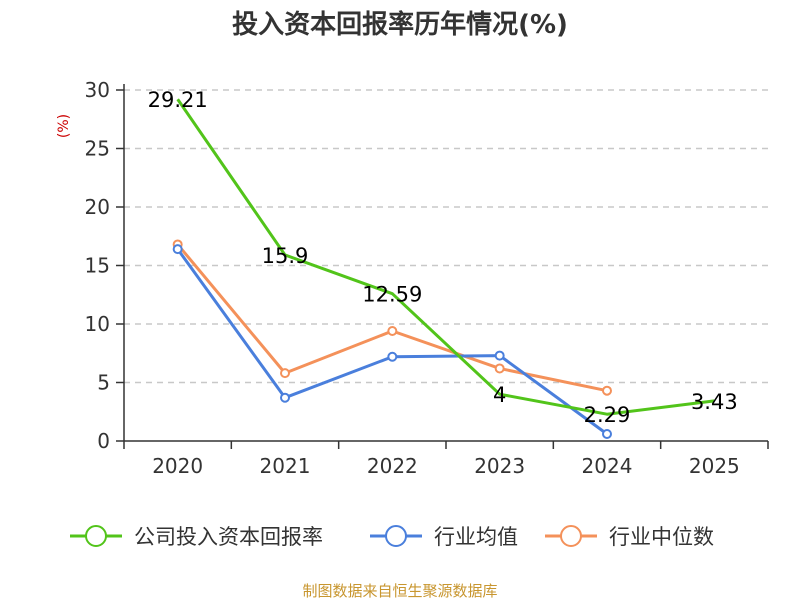 The height and width of the screenshot is (600, 800). What do you see at coordinates (285, 466) in the screenshot?
I see `x-tick-label: 2021` at bounding box center [285, 466].